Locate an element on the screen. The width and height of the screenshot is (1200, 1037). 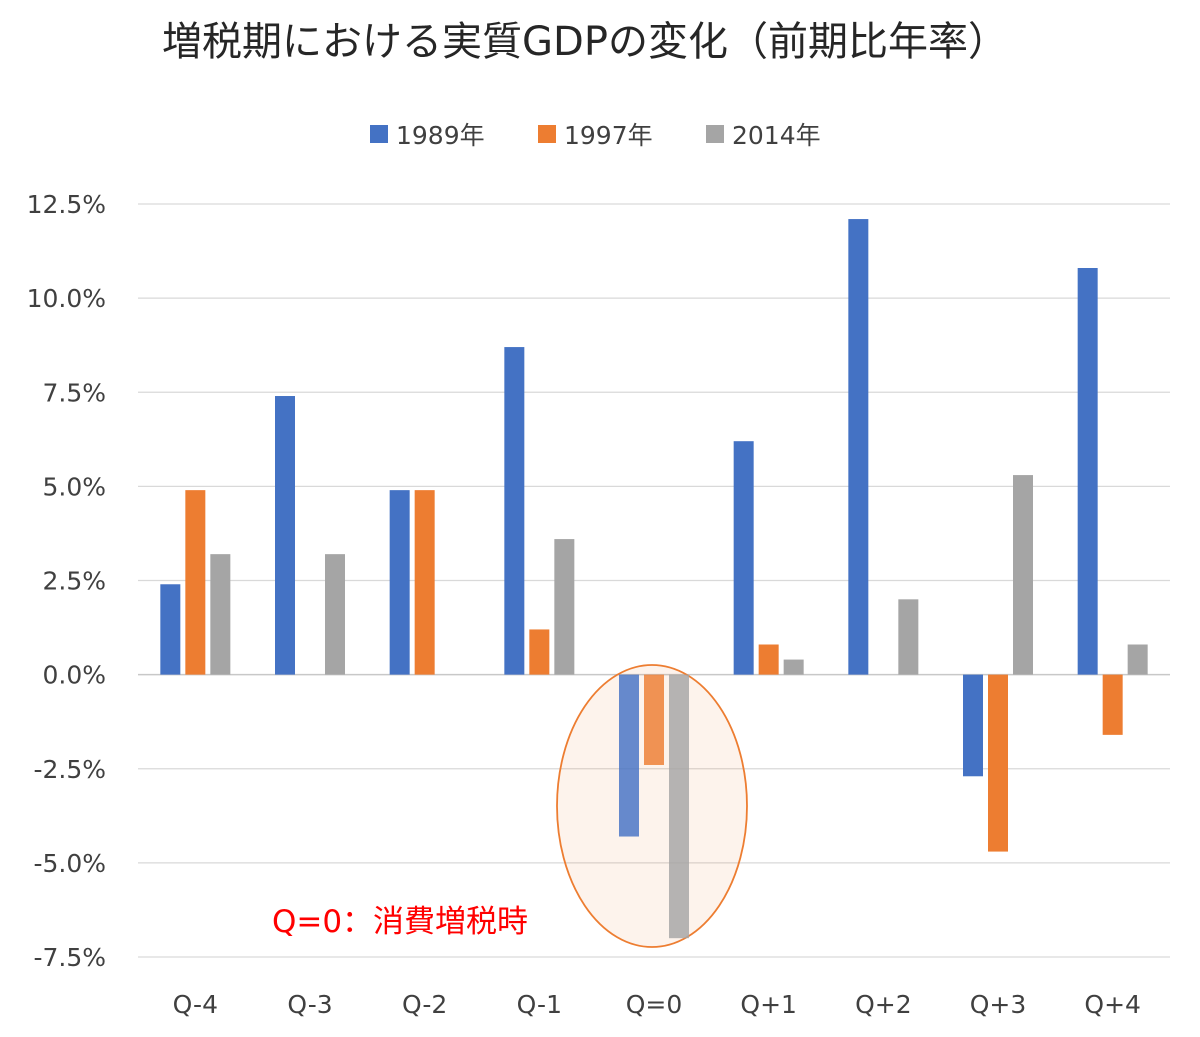
y-tick-label: -2.5% is located at coordinates (69, 769).